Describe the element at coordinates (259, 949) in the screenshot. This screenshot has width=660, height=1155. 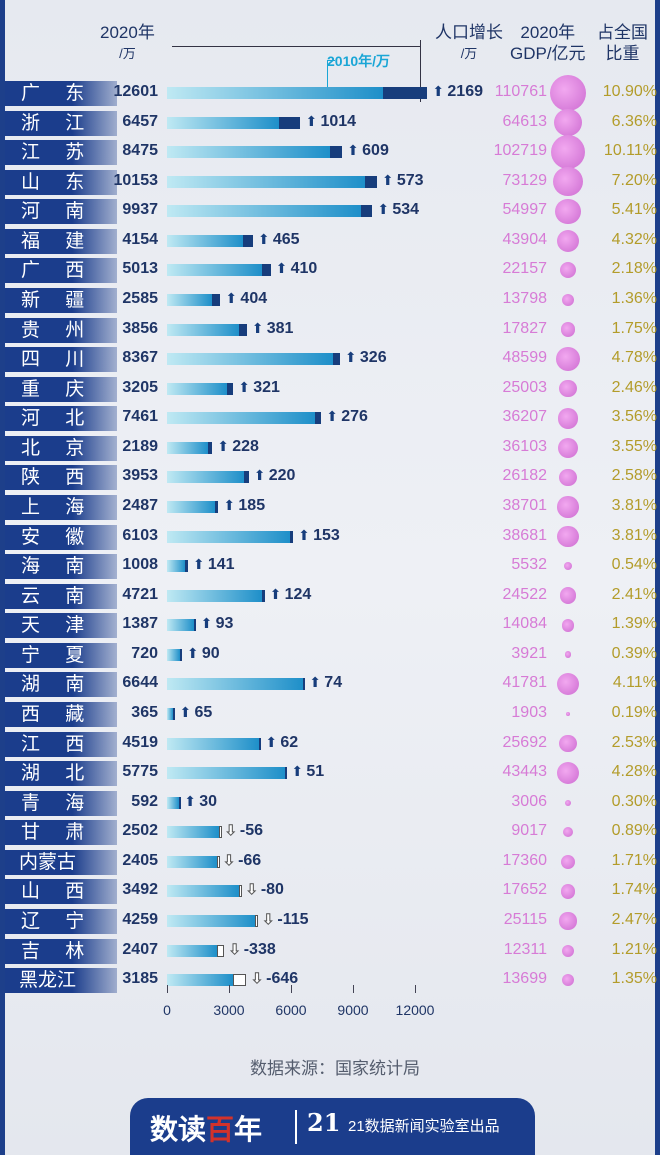
I see `growth-value: -338` at that location.